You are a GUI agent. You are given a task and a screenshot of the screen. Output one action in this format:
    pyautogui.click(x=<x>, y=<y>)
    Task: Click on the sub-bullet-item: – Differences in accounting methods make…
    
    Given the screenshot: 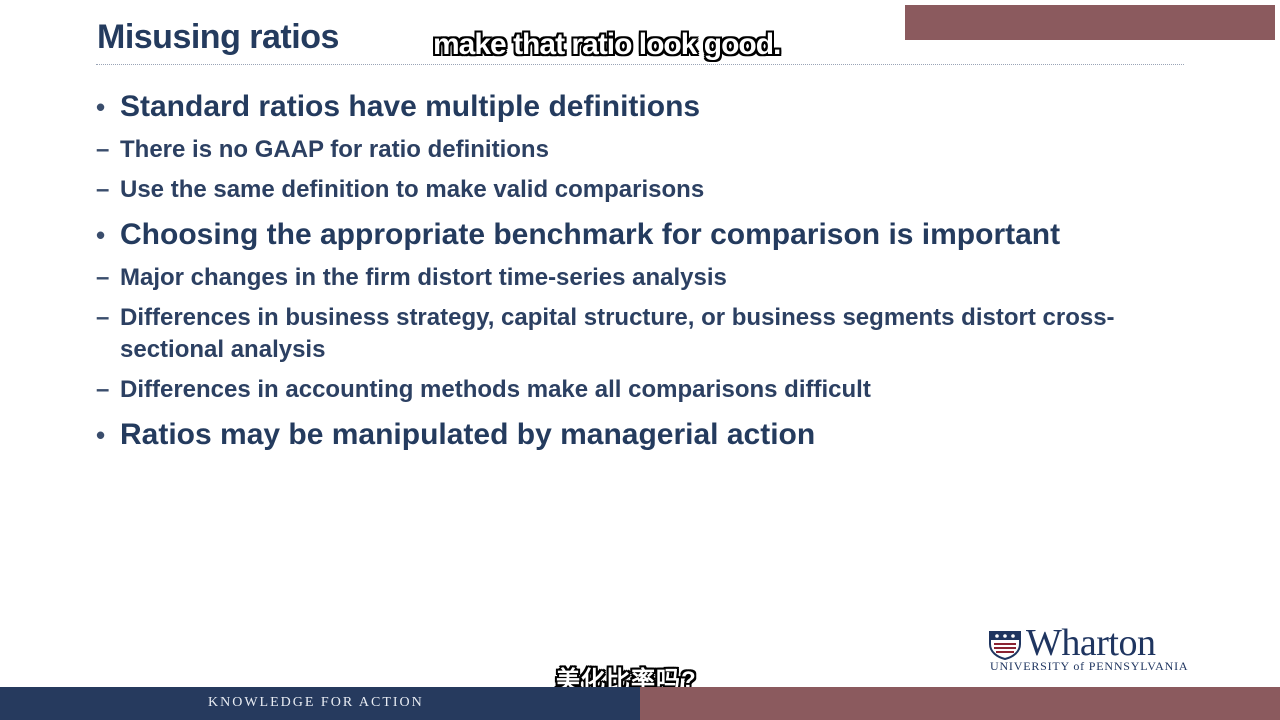 What is the action you would take?
    pyautogui.click(x=641, y=390)
    